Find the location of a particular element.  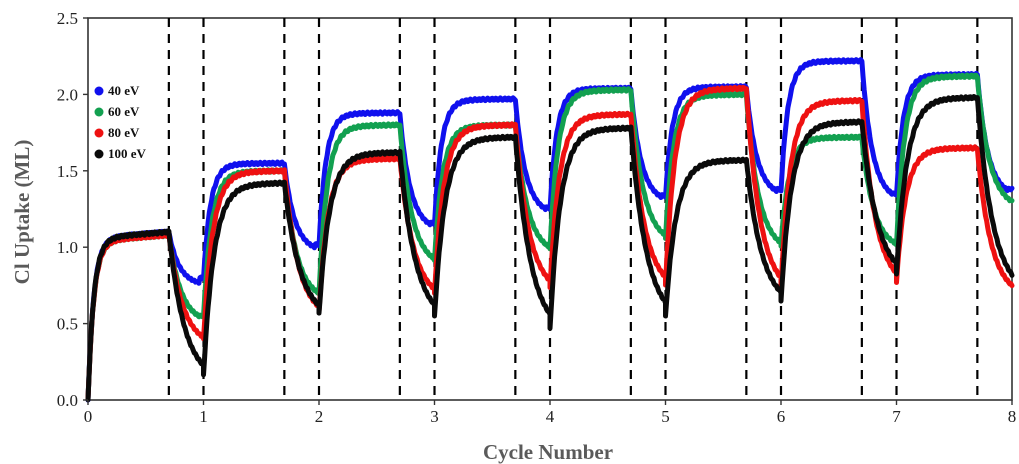

y-tick-label: 1.5 is located at coordinates (67, 171).